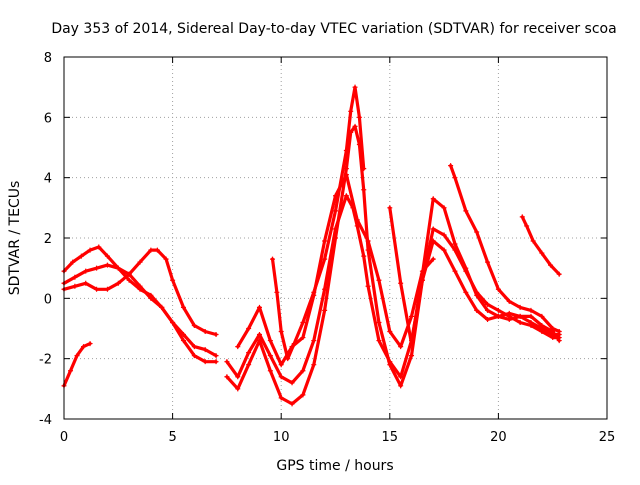  Describe the element at coordinates (45, 360) in the screenshot. I see `y-tick-label: -2` at that location.